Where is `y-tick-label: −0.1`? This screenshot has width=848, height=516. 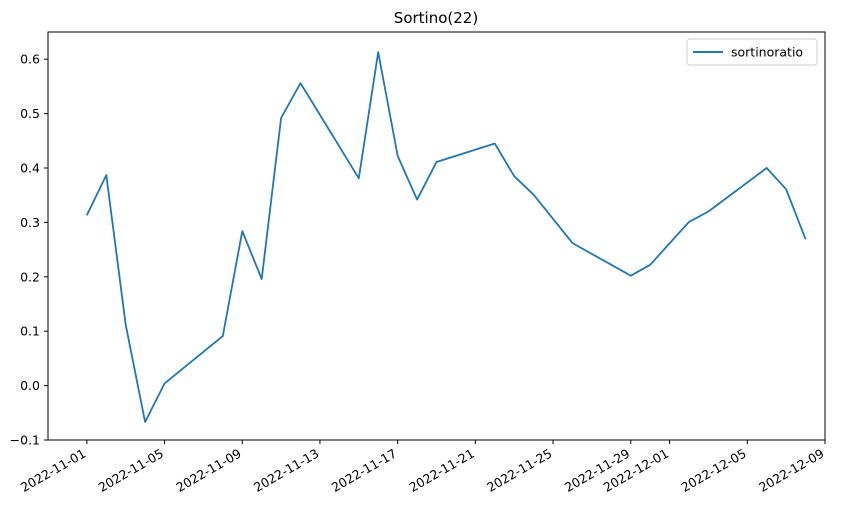
y-tick-label: −0.1 is located at coordinates (25, 440).